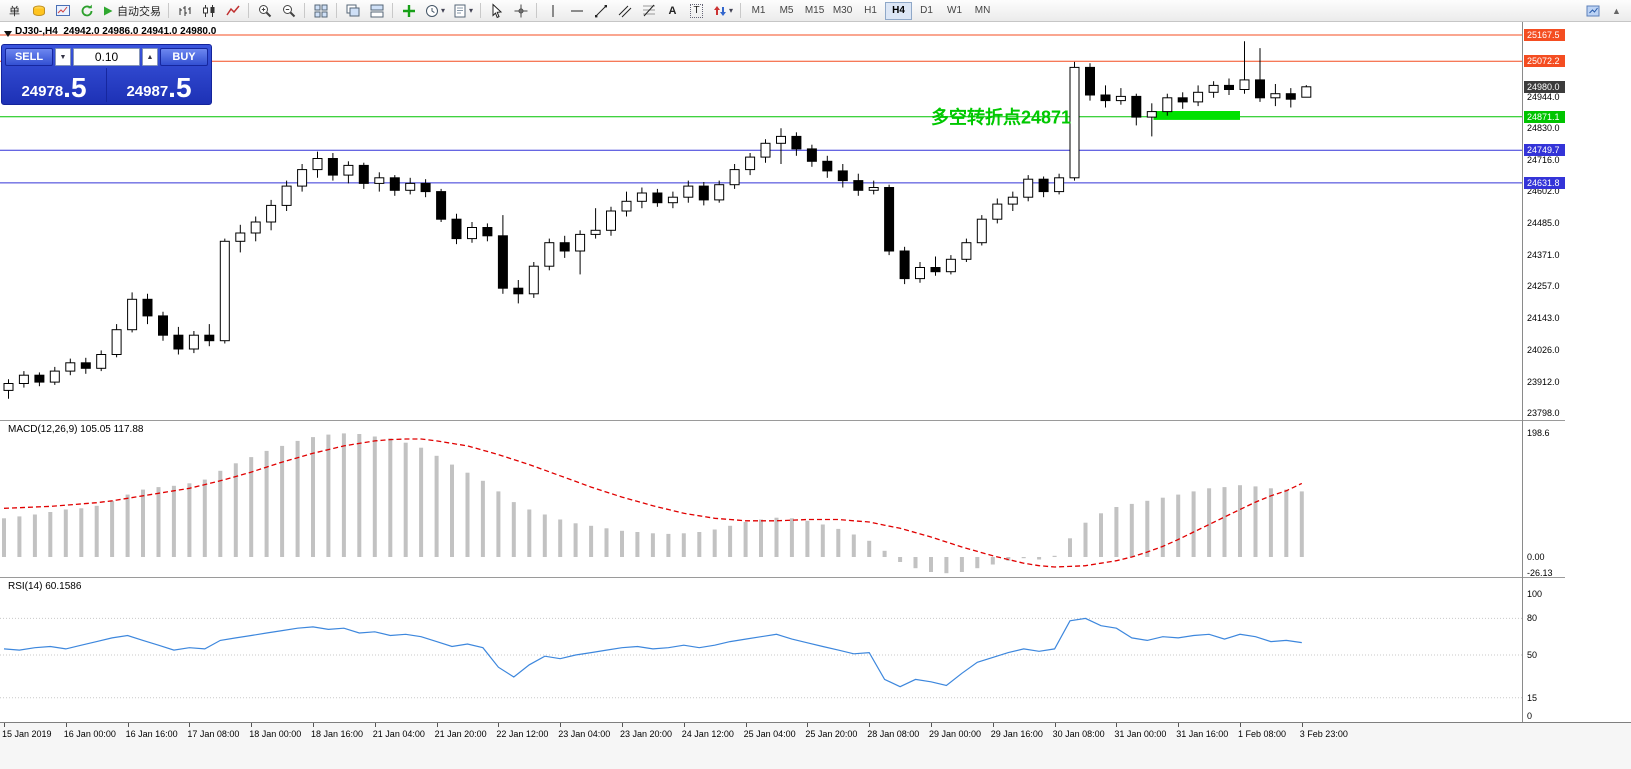 This screenshot has height=769, width=1631. I want to click on candlestick-chart-button, so click(208, 11).